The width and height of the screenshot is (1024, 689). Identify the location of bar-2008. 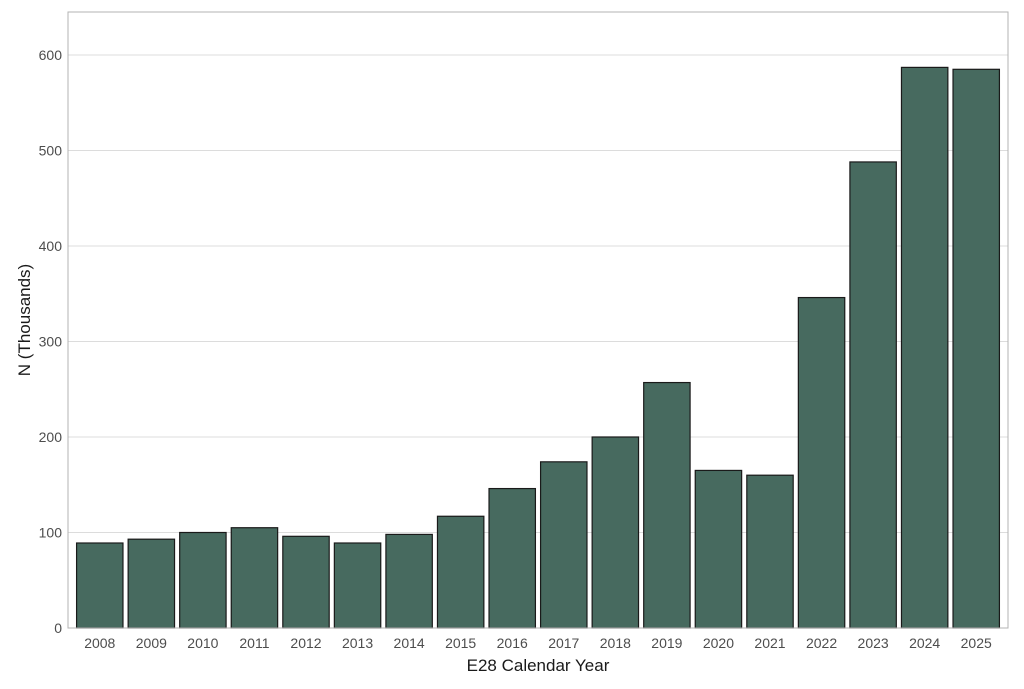
(99, 585).